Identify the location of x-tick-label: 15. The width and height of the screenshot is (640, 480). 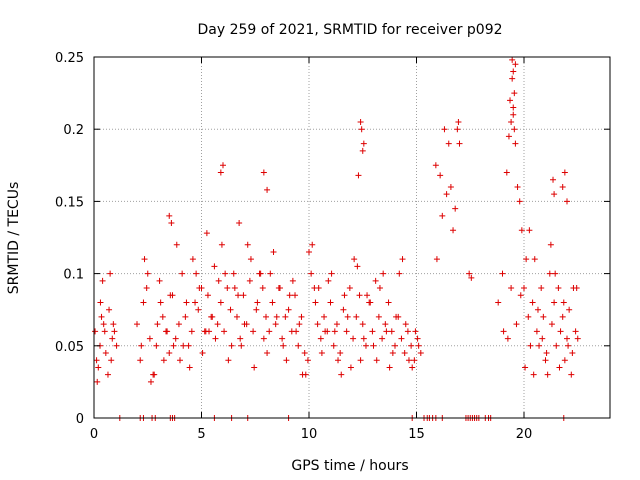
(416, 434).